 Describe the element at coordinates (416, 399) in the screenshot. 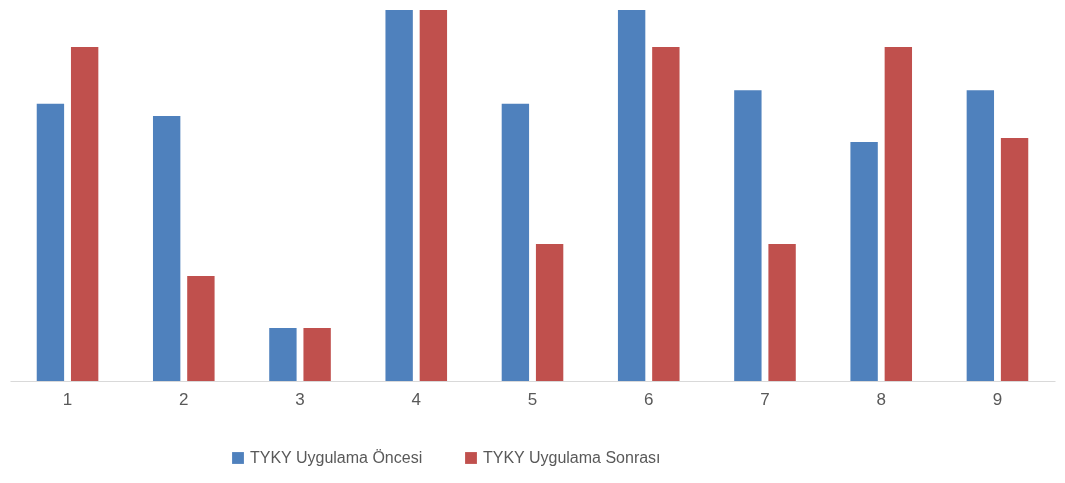

I see `x-tick-label: 4` at that location.